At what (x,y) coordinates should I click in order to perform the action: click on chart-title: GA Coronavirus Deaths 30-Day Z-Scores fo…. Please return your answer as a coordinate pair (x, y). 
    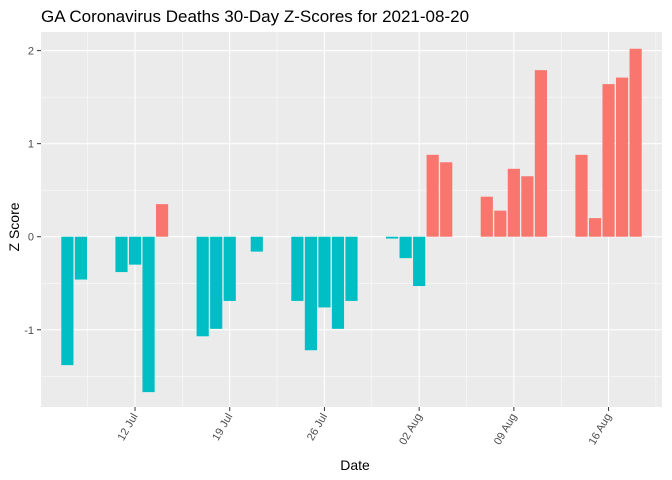
    Looking at the image, I should click on (255, 16).